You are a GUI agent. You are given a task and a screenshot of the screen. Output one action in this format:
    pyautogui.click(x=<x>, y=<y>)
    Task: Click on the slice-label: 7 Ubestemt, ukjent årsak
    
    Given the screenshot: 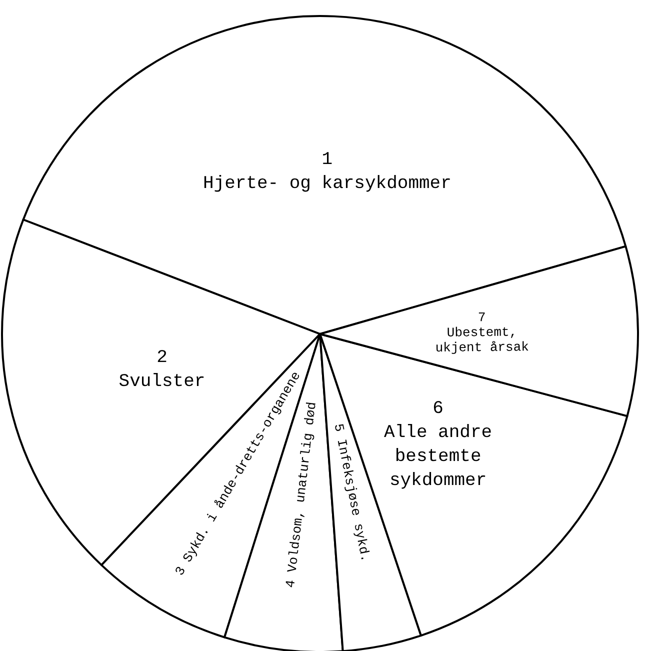 What is the action you would take?
    pyautogui.click(x=482, y=333)
    